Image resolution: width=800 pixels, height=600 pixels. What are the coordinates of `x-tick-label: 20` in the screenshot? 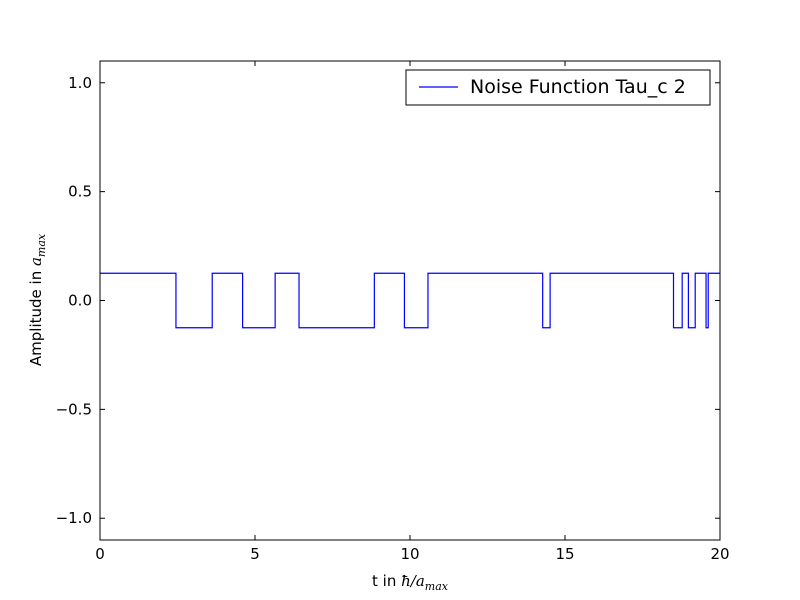 It's located at (719, 554).